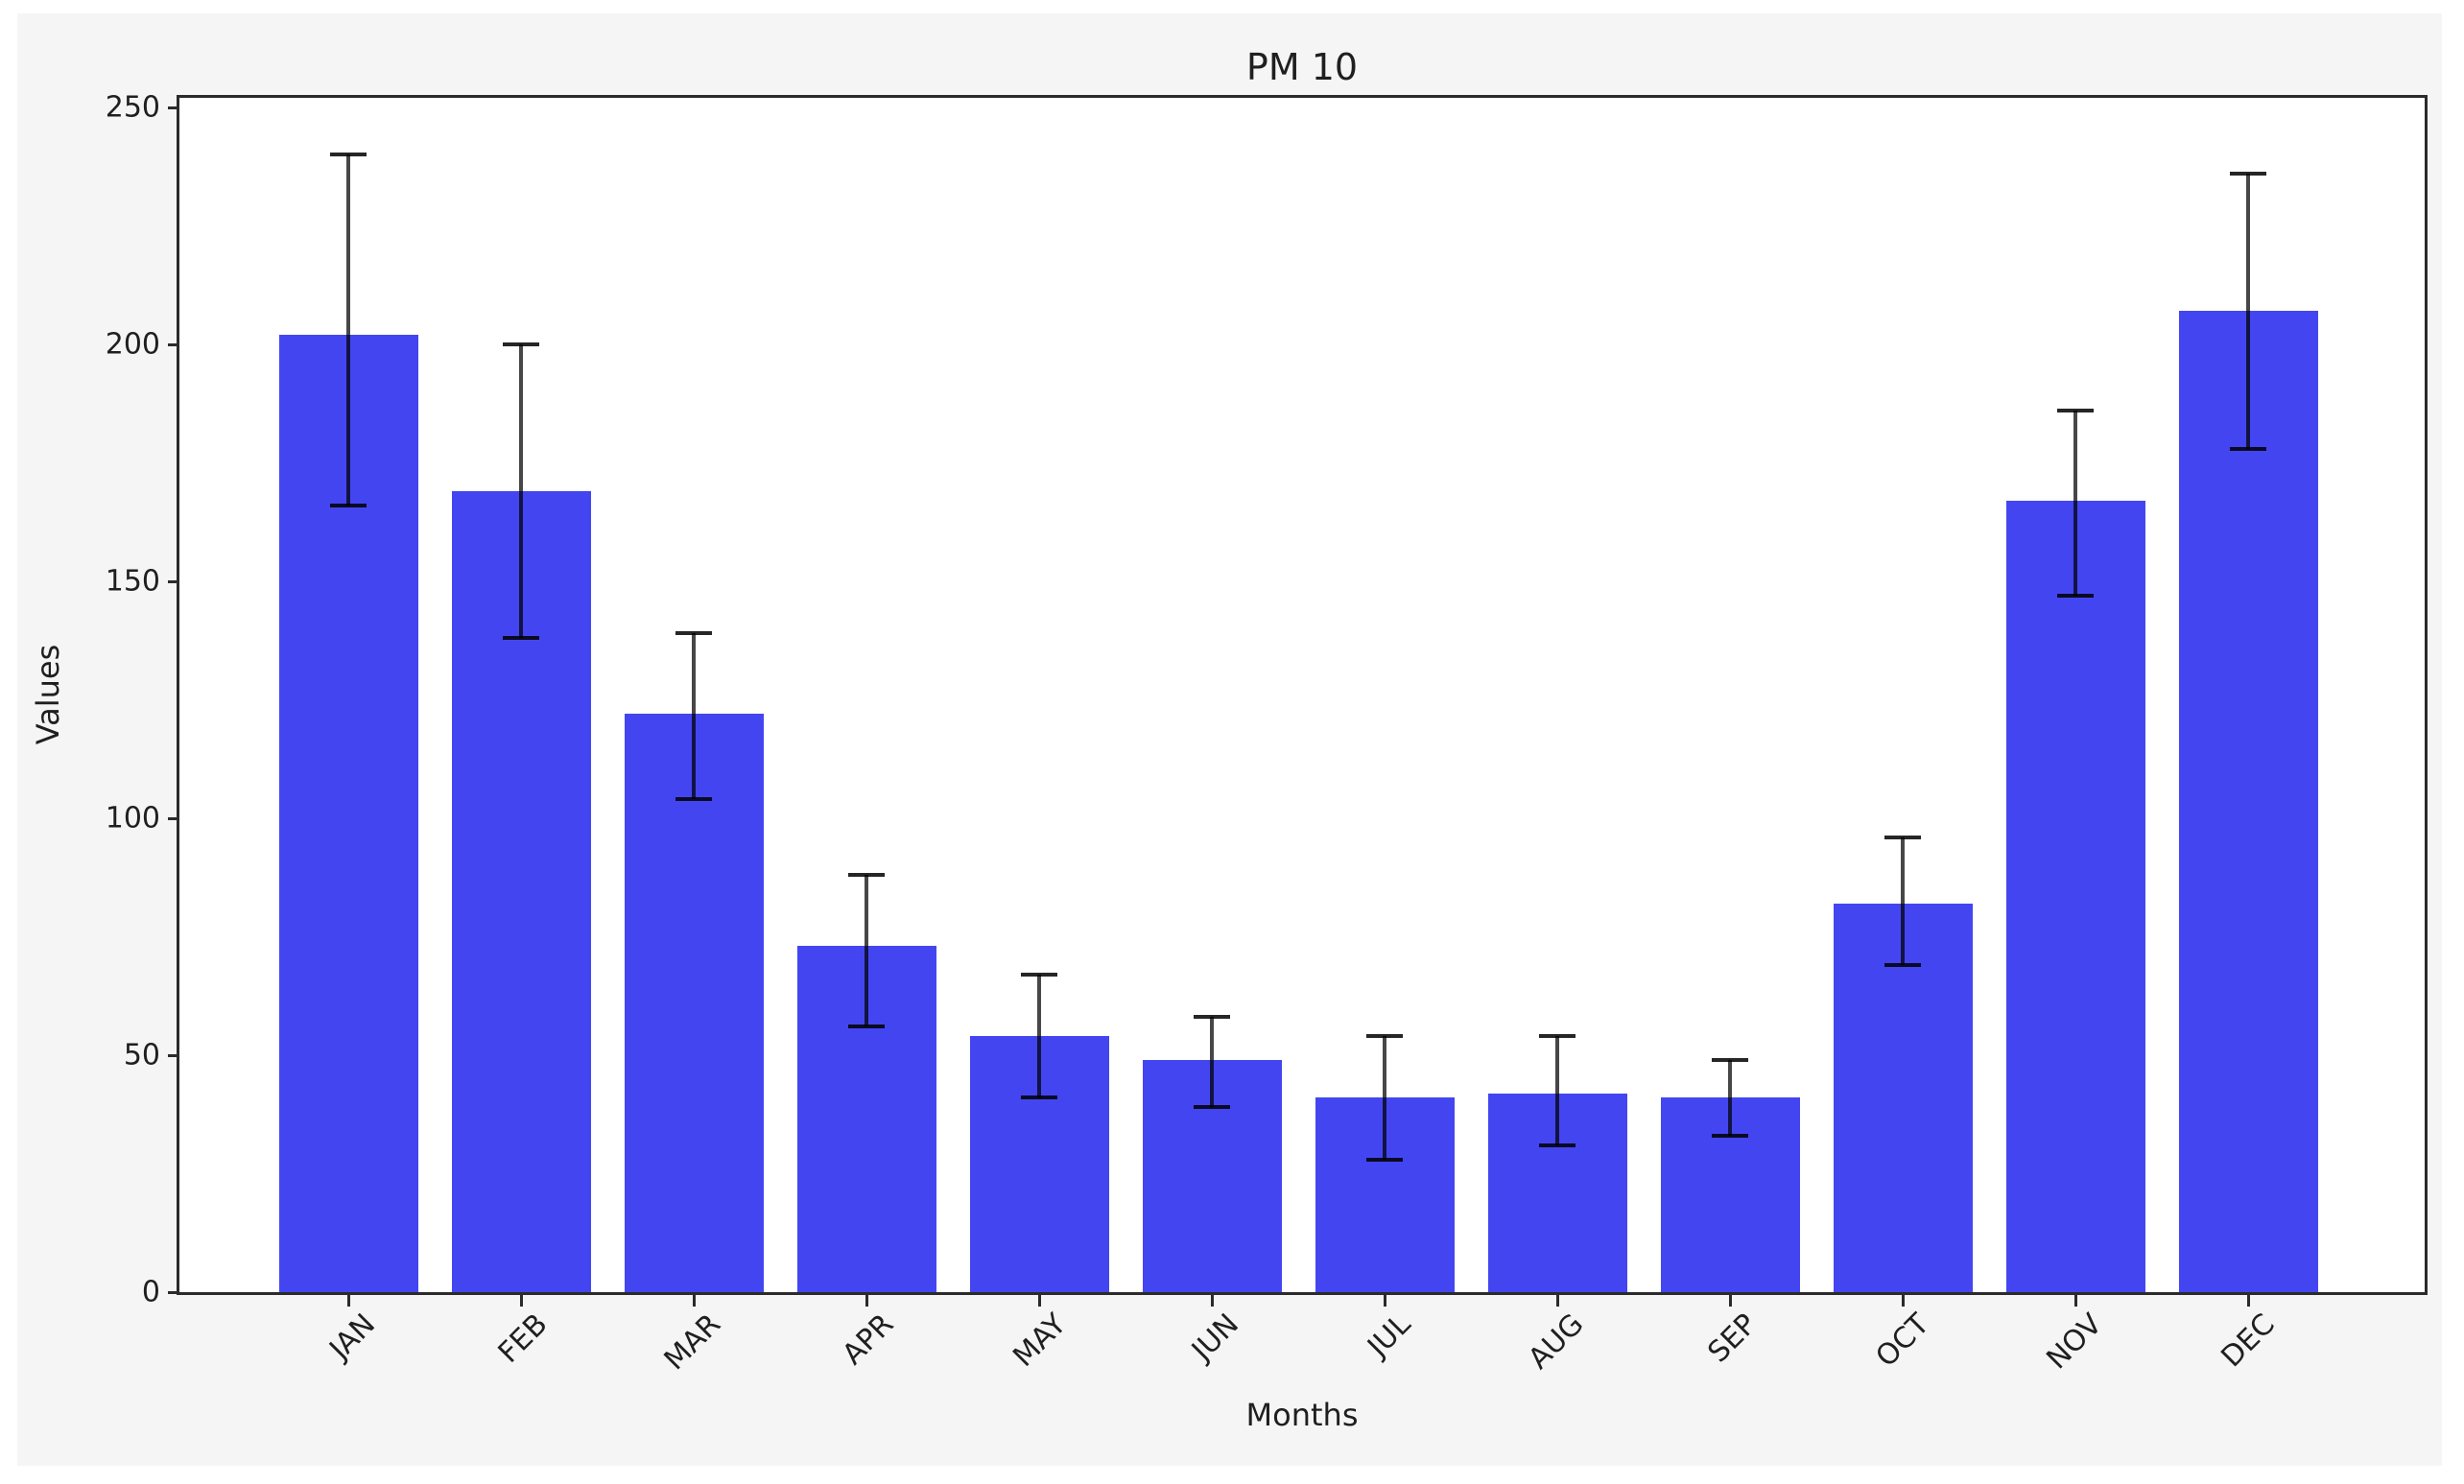 This screenshot has width=2464, height=1484. What do you see at coordinates (1384, 1098) in the screenshot?
I see `error-bar-jul` at bounding box center [1384, 1098].